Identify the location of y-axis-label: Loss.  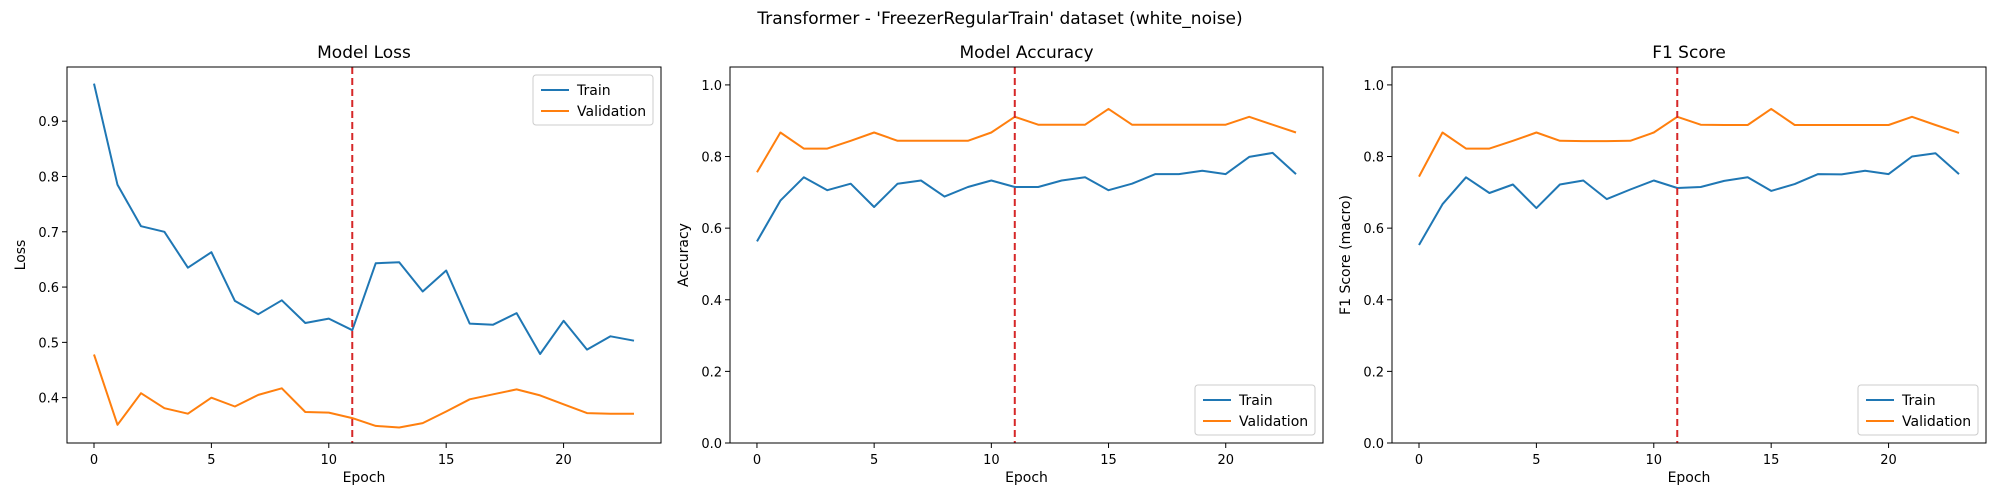
(21, 255).